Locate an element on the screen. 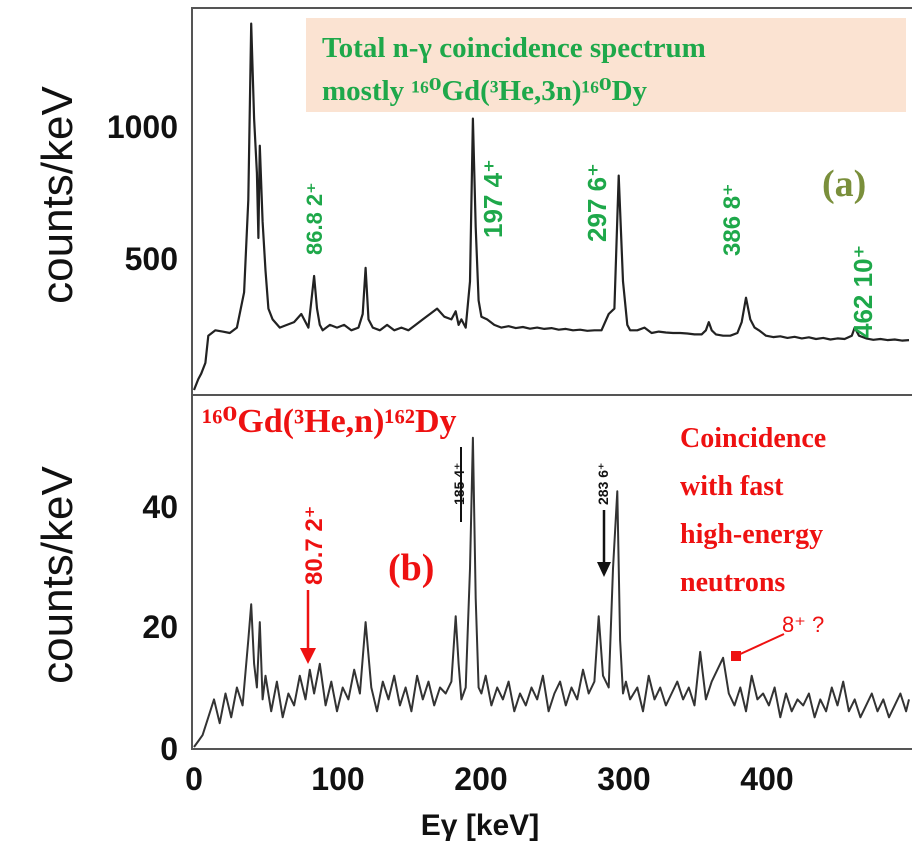  peak-label-197: 197 4⁺ is located at coordinates (493, 198).